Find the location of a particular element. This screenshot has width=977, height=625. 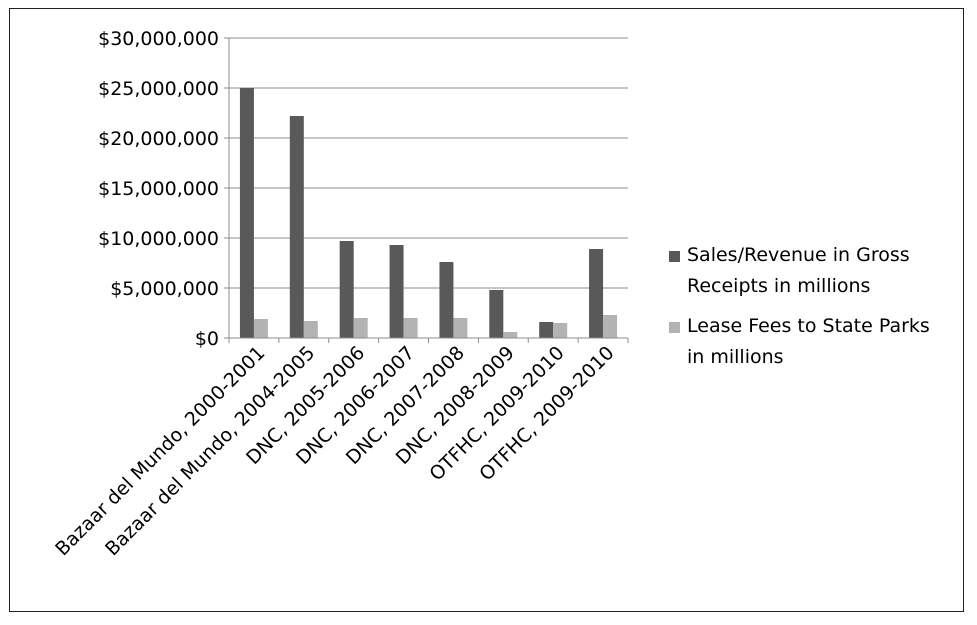

y-tick-label: $10,000,000 is located at coordinates (158, 239).